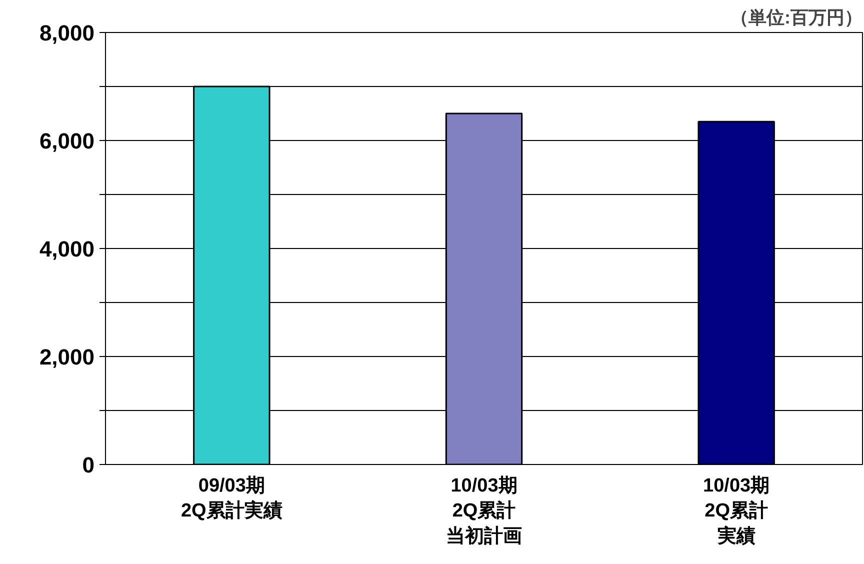  What do you see at coordinates (736, 511) in the screenshot?
I see `x-tick-label: 10/03期 2Q累計実績` at bounding box center [736, 511].